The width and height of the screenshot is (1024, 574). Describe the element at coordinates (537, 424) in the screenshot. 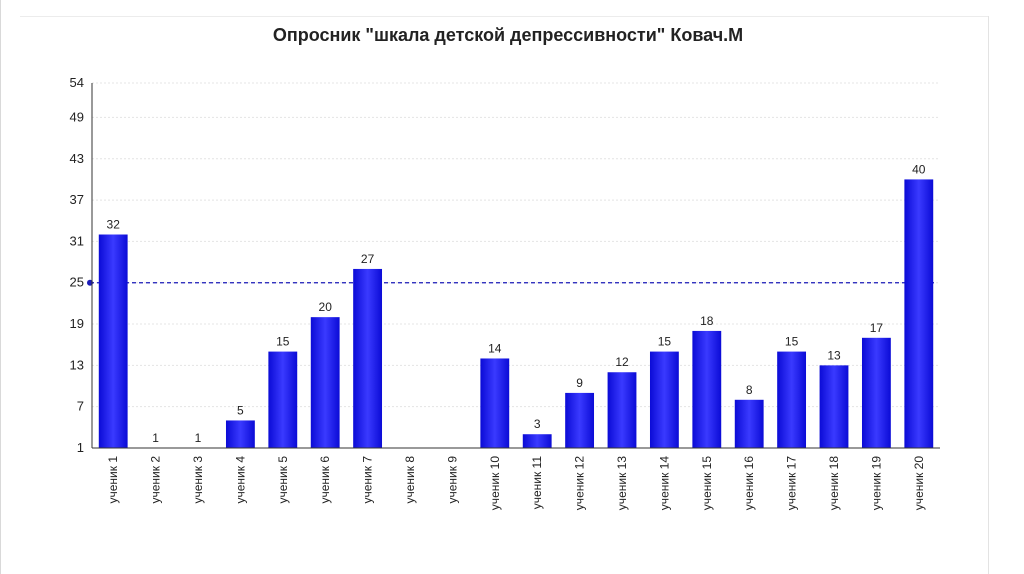

I see `data-label: 3` at that location.